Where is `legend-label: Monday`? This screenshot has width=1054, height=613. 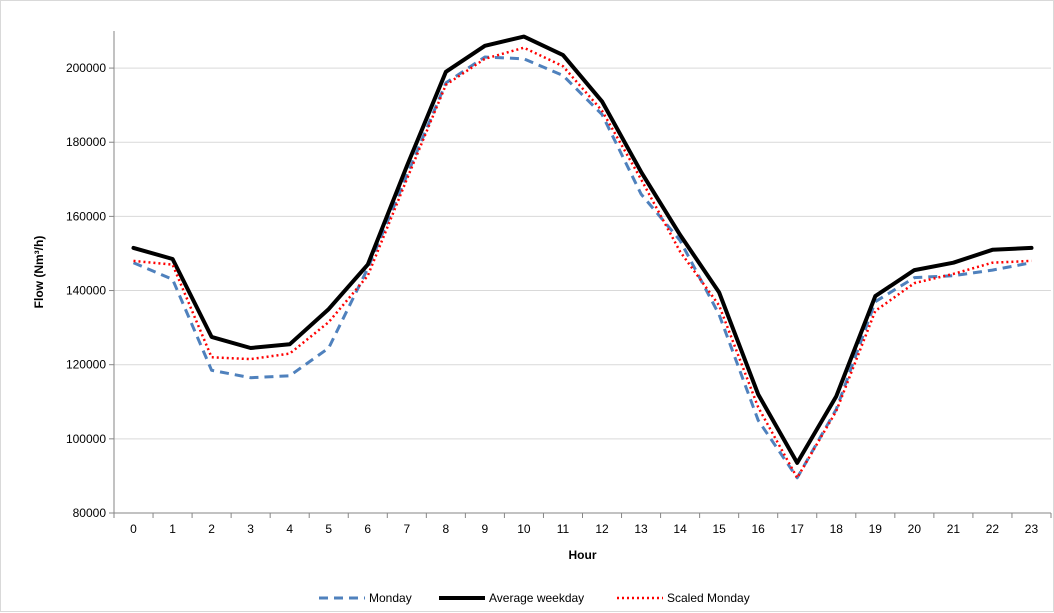
legend-label: Monday is located at coordinates (390, 598).